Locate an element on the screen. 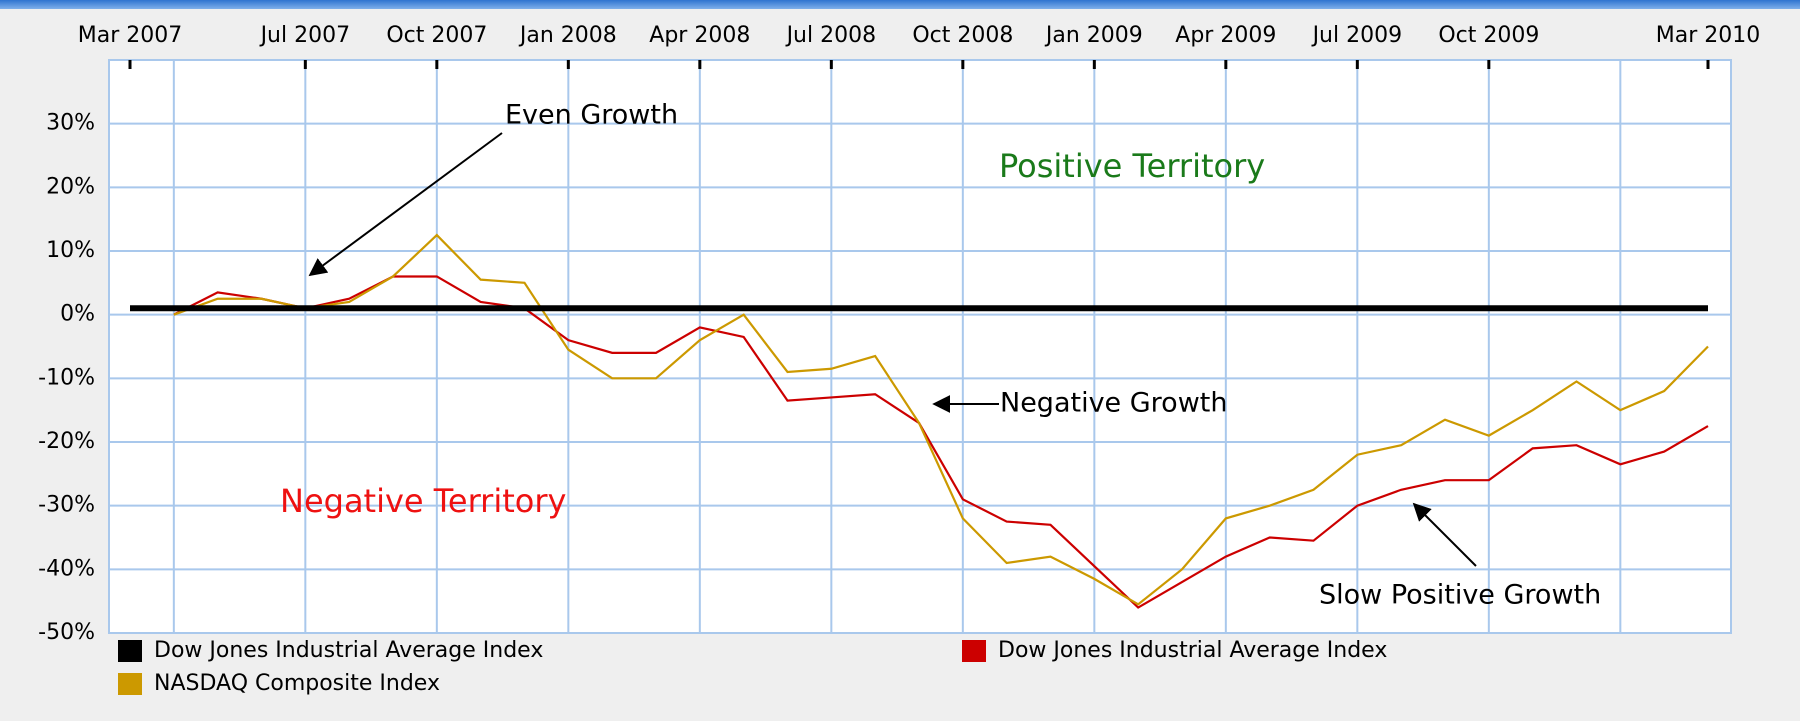 The image size is (1800, 721). x-tick-label: Apr 2008 is located at coordinates (699, 35).